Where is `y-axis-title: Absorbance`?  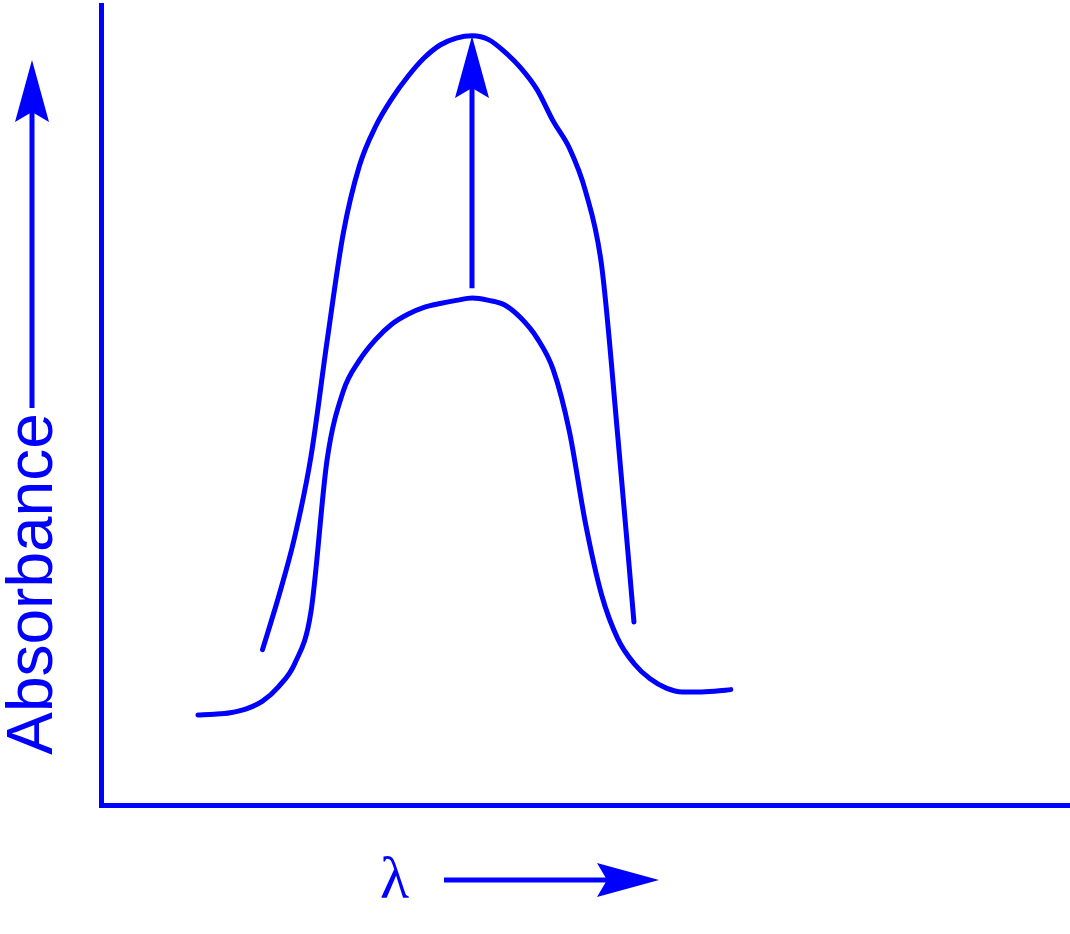
y-axis-title: Absorbance is located at coordinates (33, 584).